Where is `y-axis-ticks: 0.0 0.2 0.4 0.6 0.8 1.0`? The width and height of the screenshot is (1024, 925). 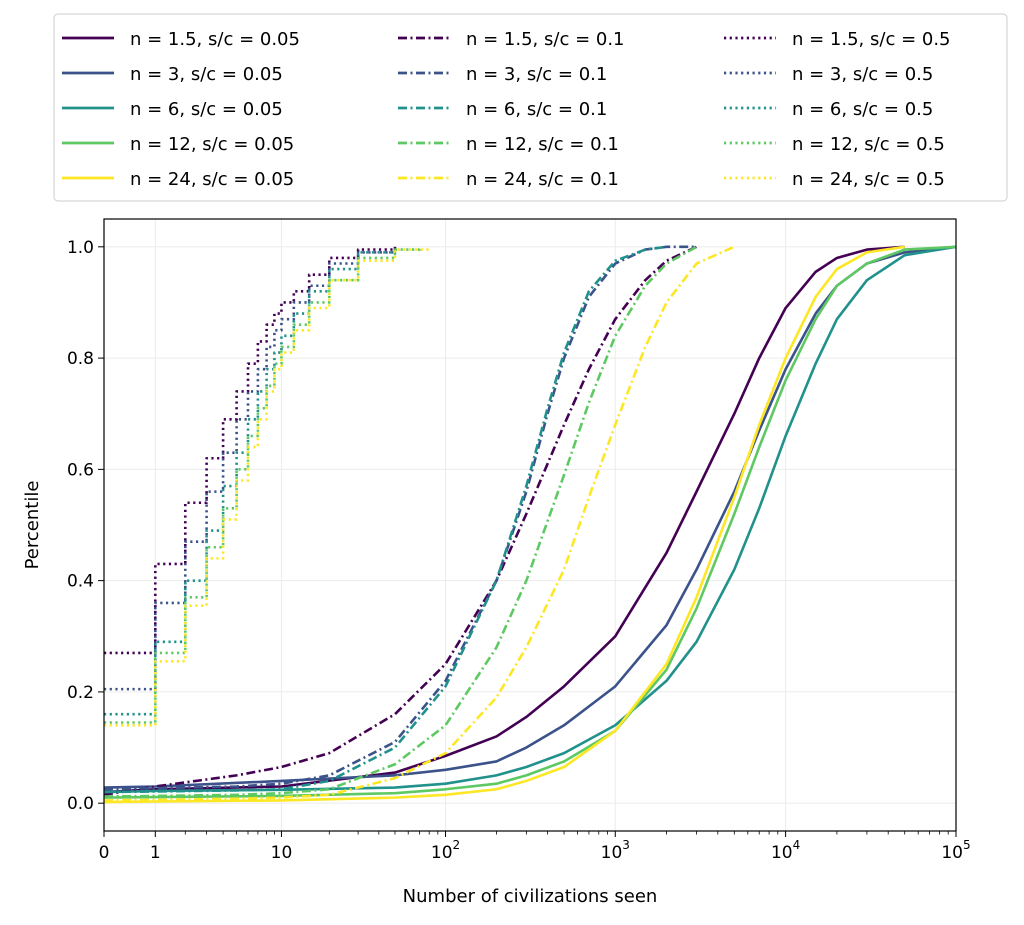
y-axis-ticks: 0.0 0.2 0.4 0.6 0.8 1.0 is located at coordinates (85, 526).